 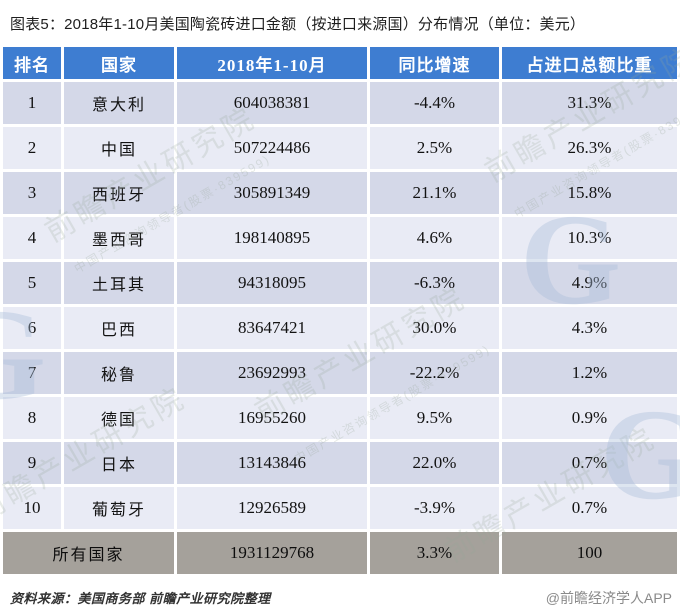 I want to click on table-header-row: 排名 国家 2018年1-10月 同比增速 占进口总额比重, so click(x=340, y=63).